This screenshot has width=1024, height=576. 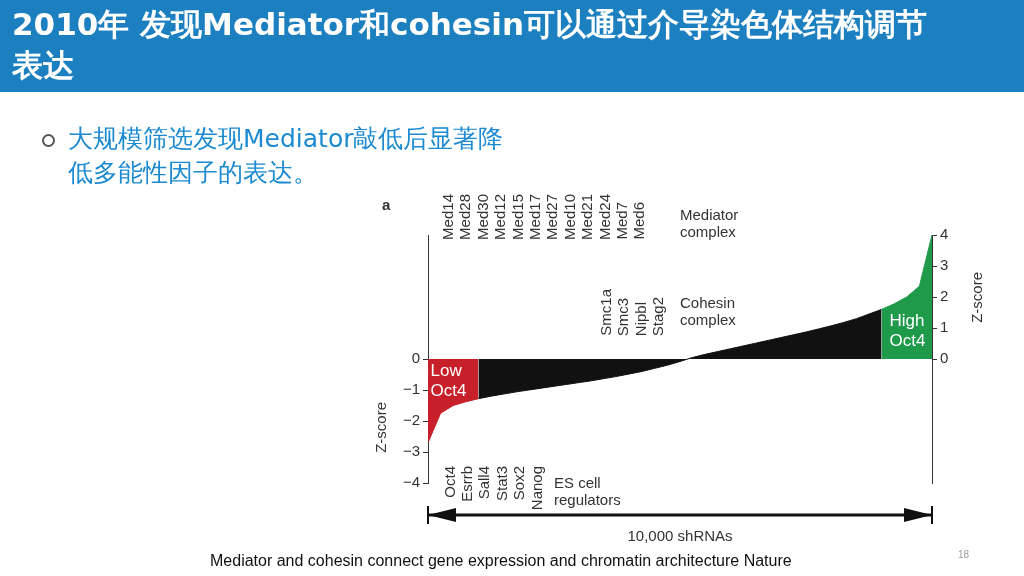 What do you see at coordinates (587, 216) in the screenshot?
I see `annotation: Med21` at bounding box center [587, 216].